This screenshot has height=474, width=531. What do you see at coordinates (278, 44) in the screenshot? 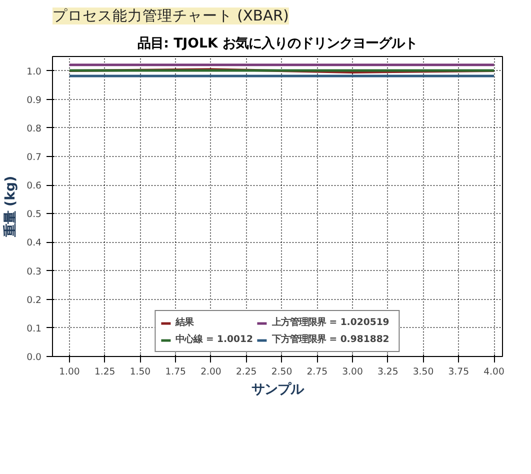
I see `chart-subtitle: 品目: TJOLK お気に入りのドリンクヨーグルト` at bounding box center [278, 44].